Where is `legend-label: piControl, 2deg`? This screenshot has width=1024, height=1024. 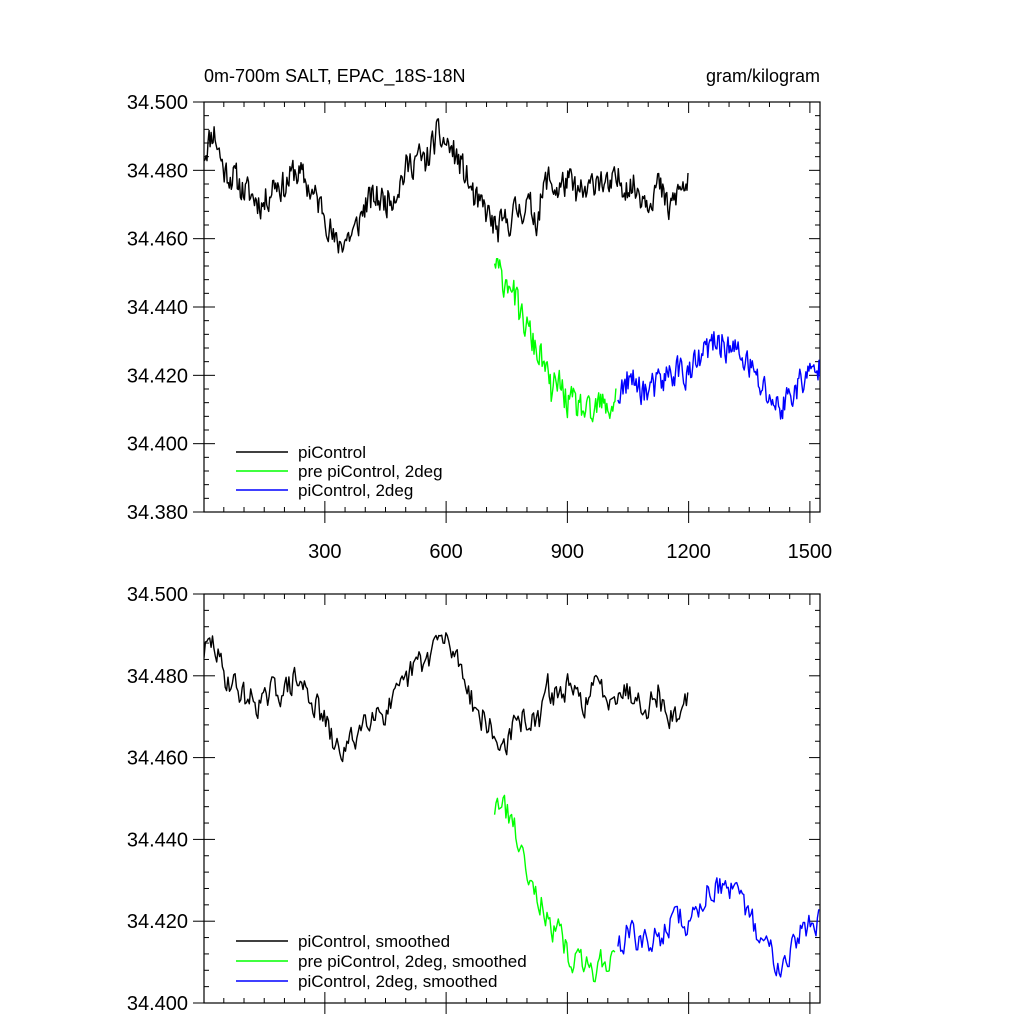
legend-label: piControl, 2deg is located at coordinates (355, 490).